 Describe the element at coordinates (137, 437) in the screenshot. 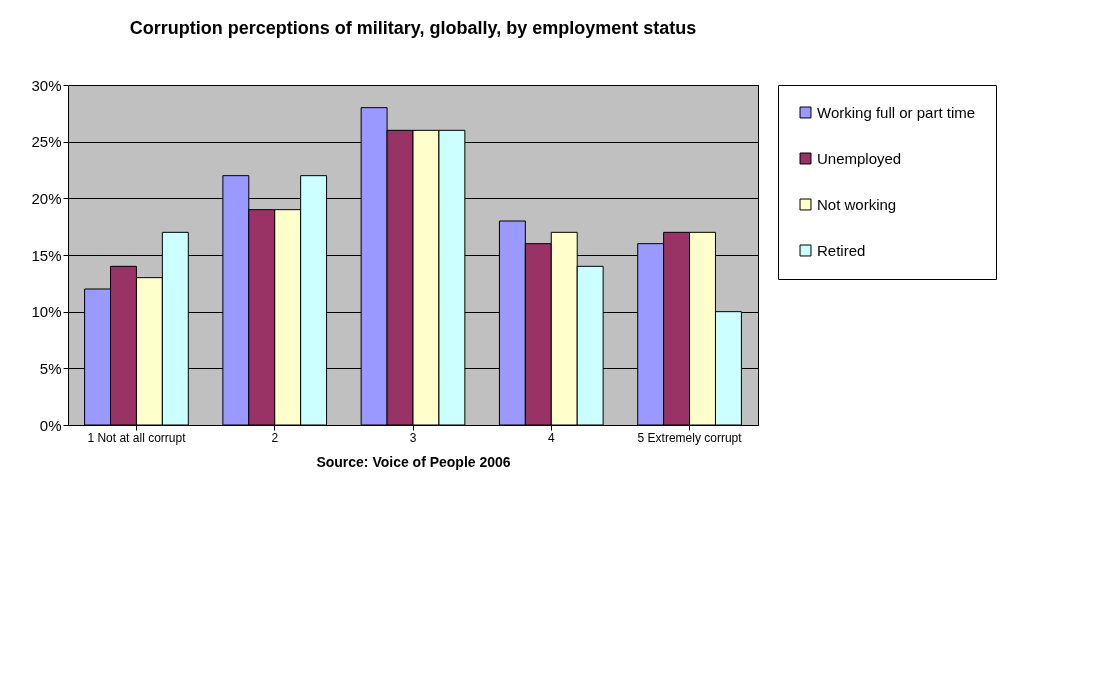

I see `x-tick-label: 1 Not at all corrupt` at that location.